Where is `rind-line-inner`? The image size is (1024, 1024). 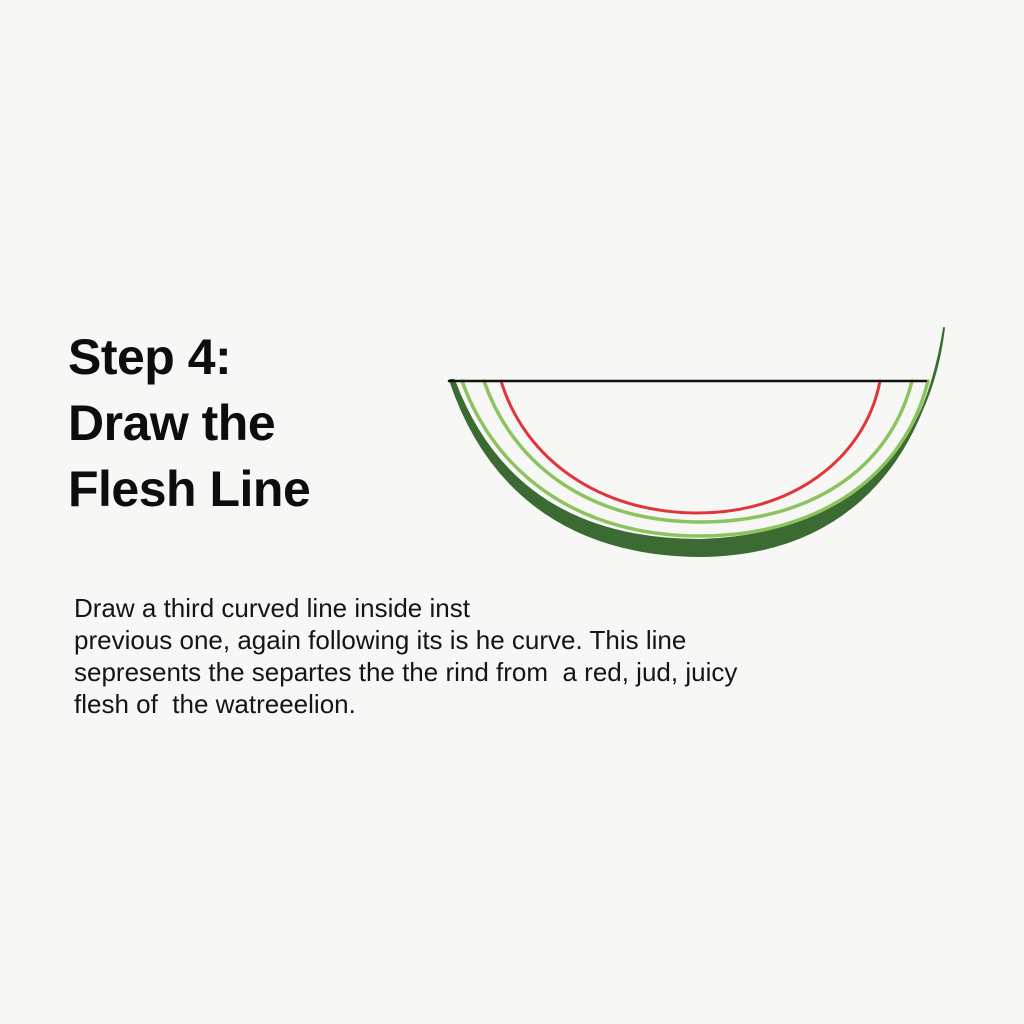
rind-line-inner is located at coordinates (698, 451).